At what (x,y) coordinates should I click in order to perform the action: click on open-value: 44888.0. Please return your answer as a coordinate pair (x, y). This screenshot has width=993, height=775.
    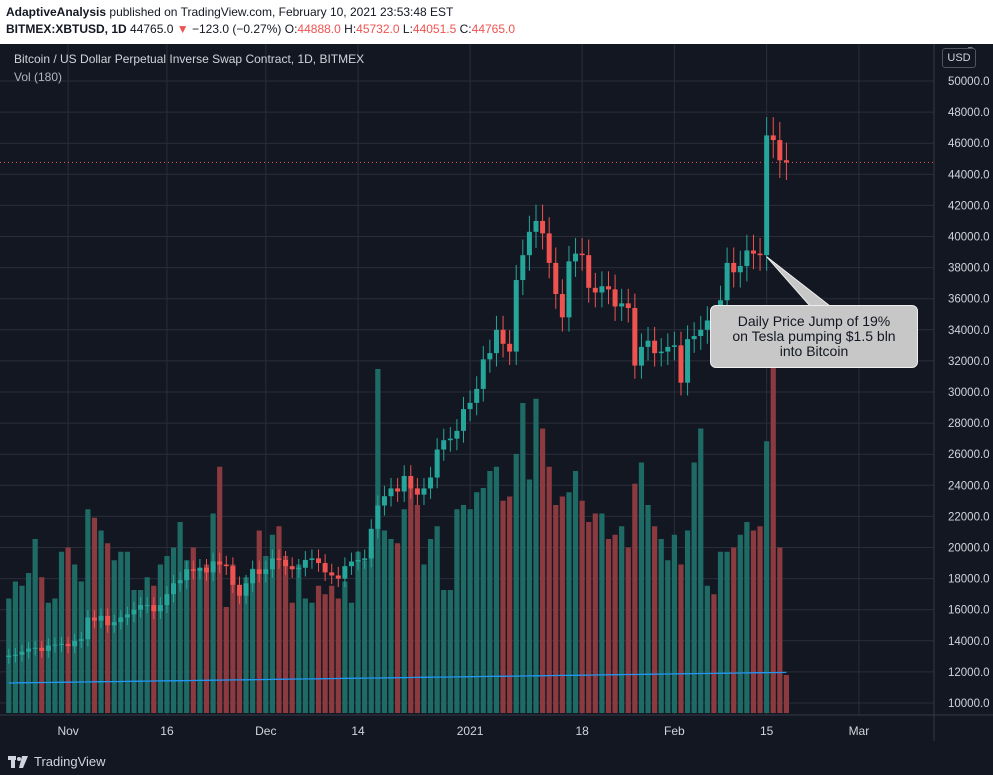
    Looking at the image, I should click on (319, 29).